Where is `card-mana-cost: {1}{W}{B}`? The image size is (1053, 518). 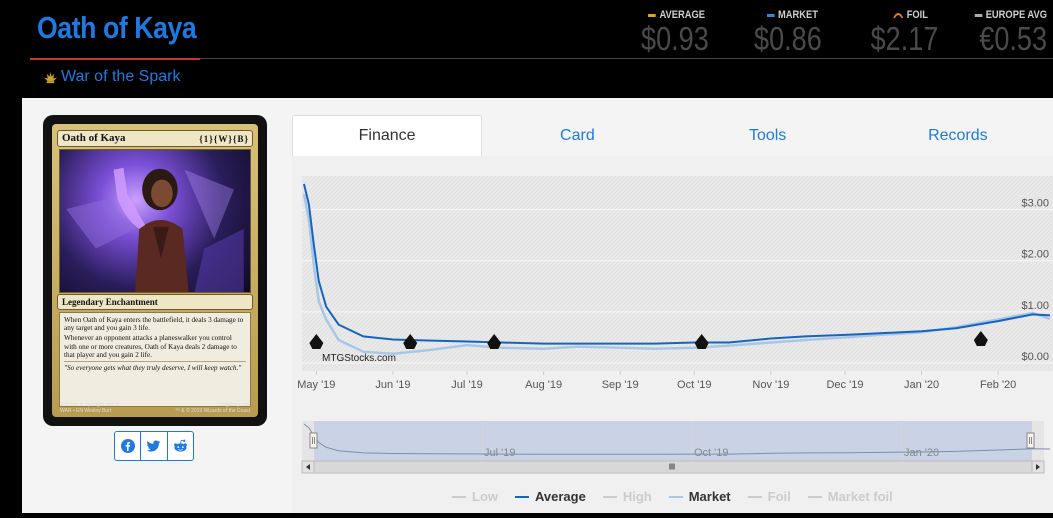 card-mana-cost: {1}{W}{B} is located at coordinates (224, 139).